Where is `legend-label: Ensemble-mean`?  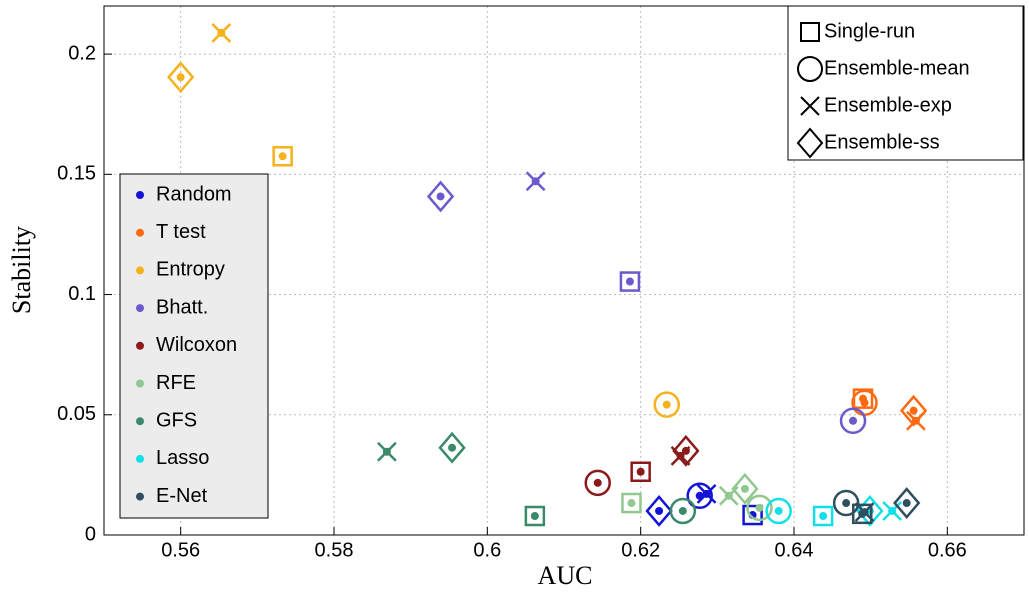
legend-label: Ensemble-mean is located at coordinates (897, 68).